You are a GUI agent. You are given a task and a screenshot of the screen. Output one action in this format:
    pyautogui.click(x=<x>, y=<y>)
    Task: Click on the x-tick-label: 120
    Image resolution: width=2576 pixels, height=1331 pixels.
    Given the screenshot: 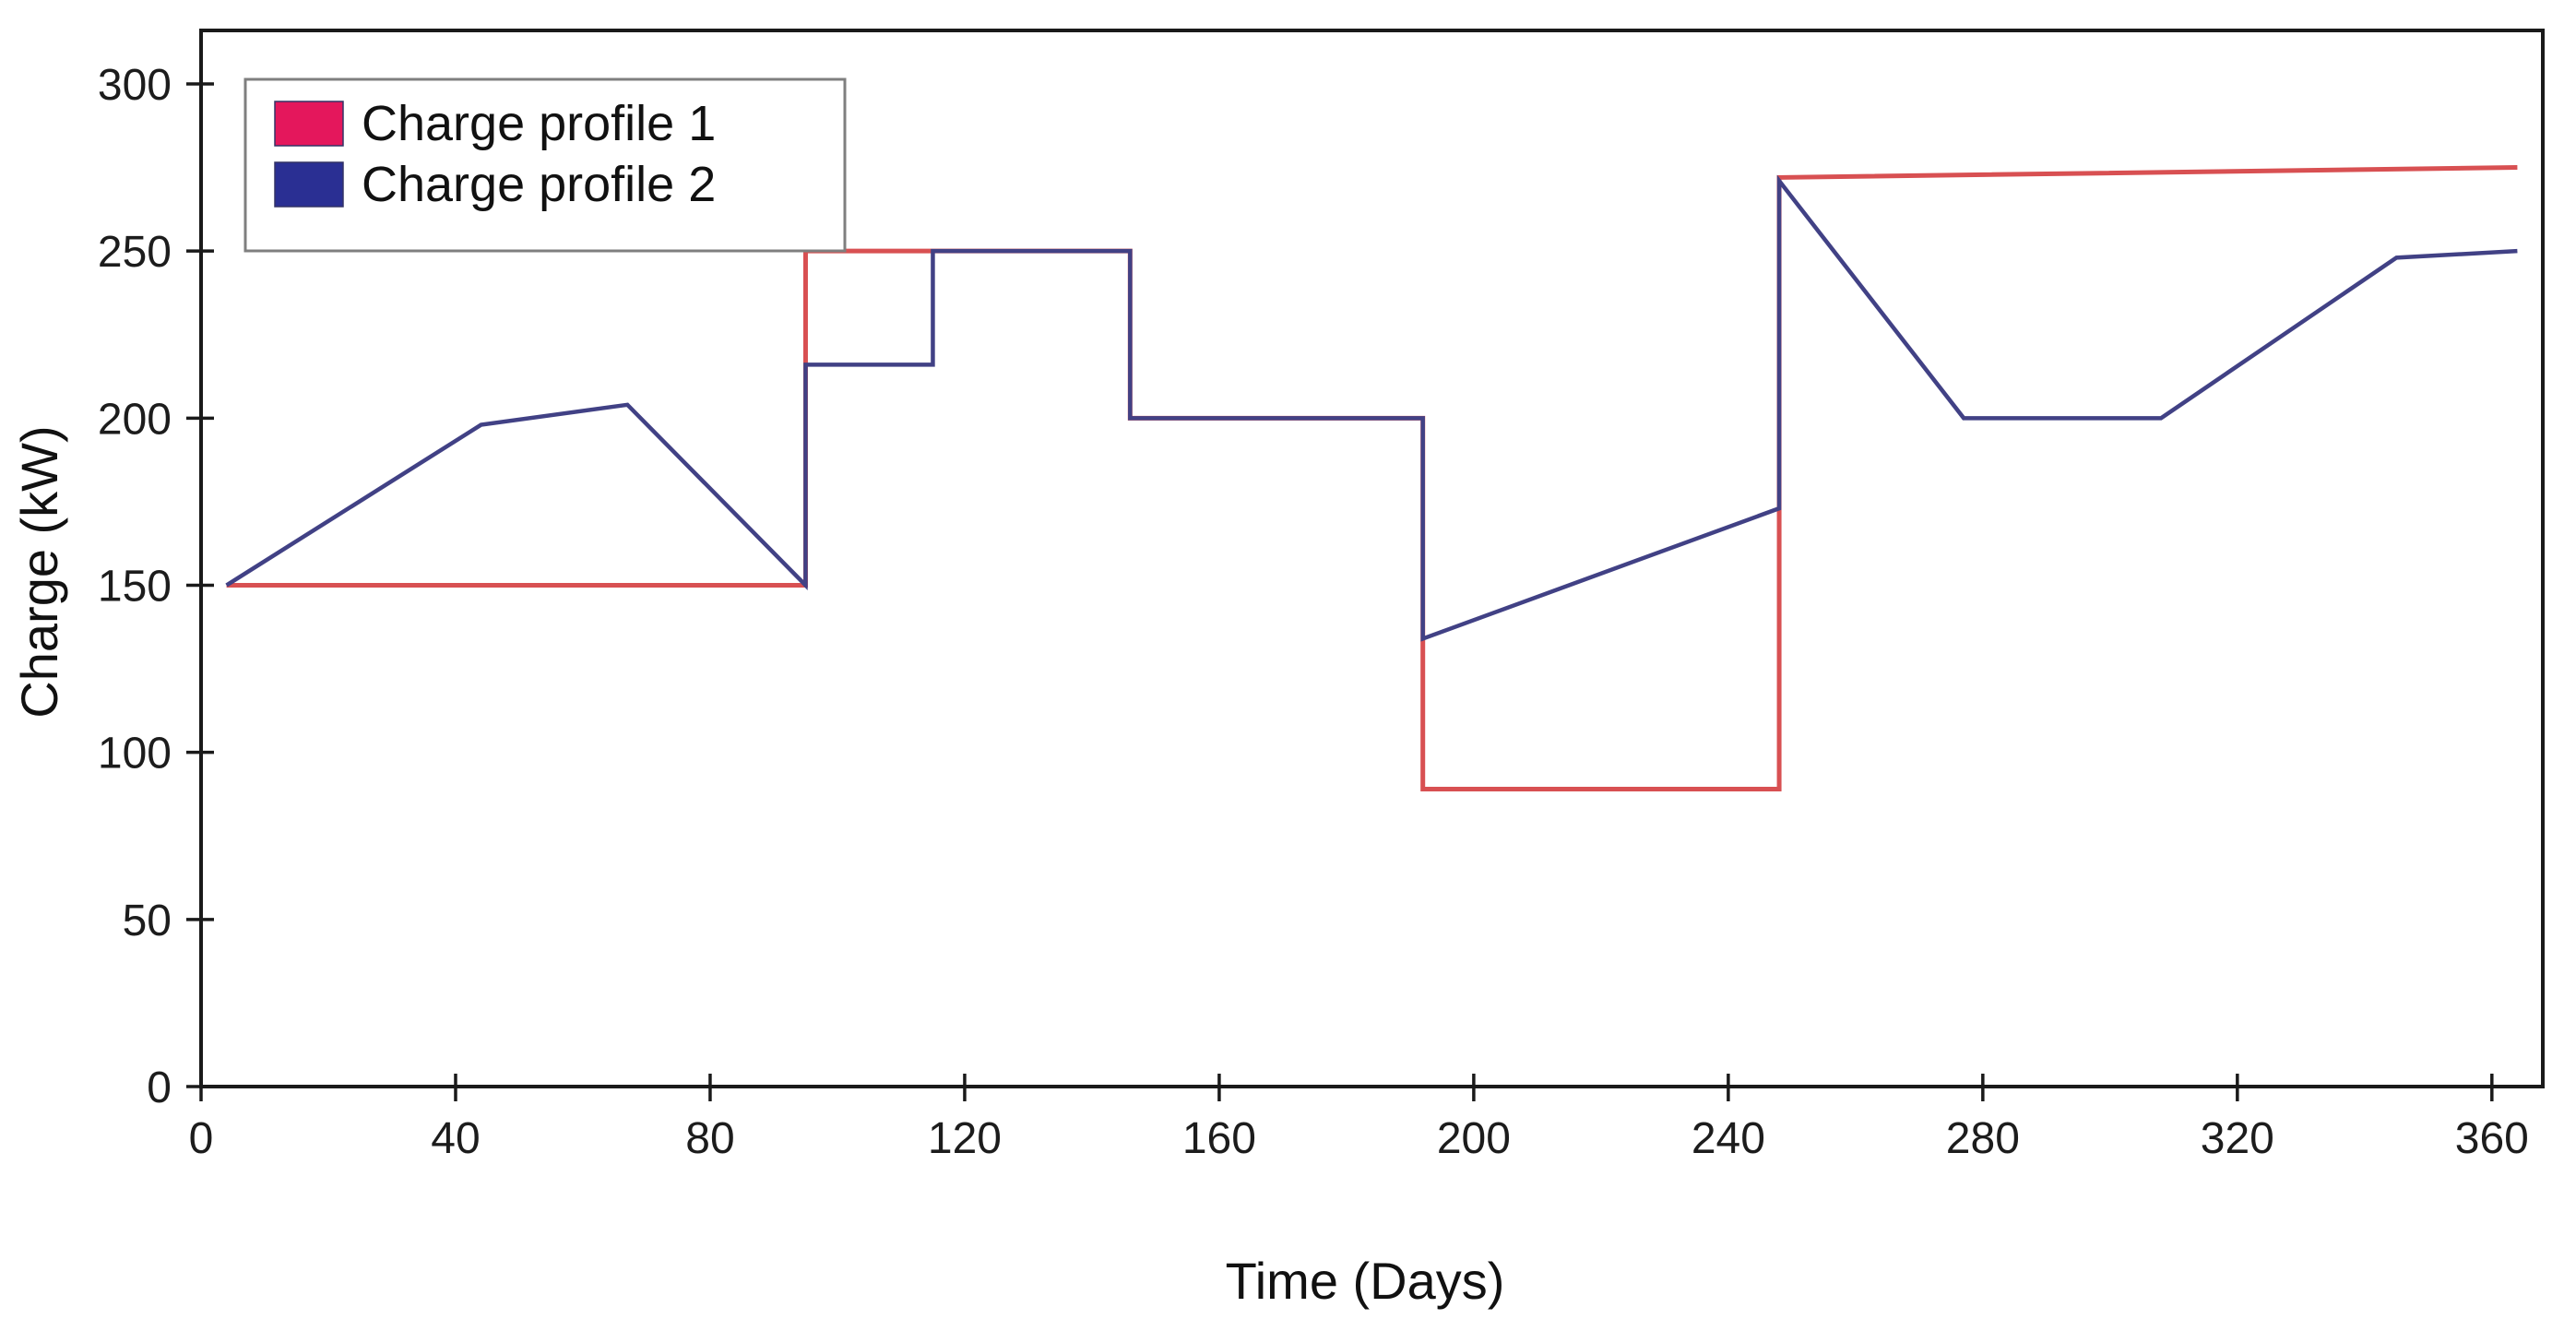 What is the action you would take?
    pyautogui.click(x=965, y=1138)
    